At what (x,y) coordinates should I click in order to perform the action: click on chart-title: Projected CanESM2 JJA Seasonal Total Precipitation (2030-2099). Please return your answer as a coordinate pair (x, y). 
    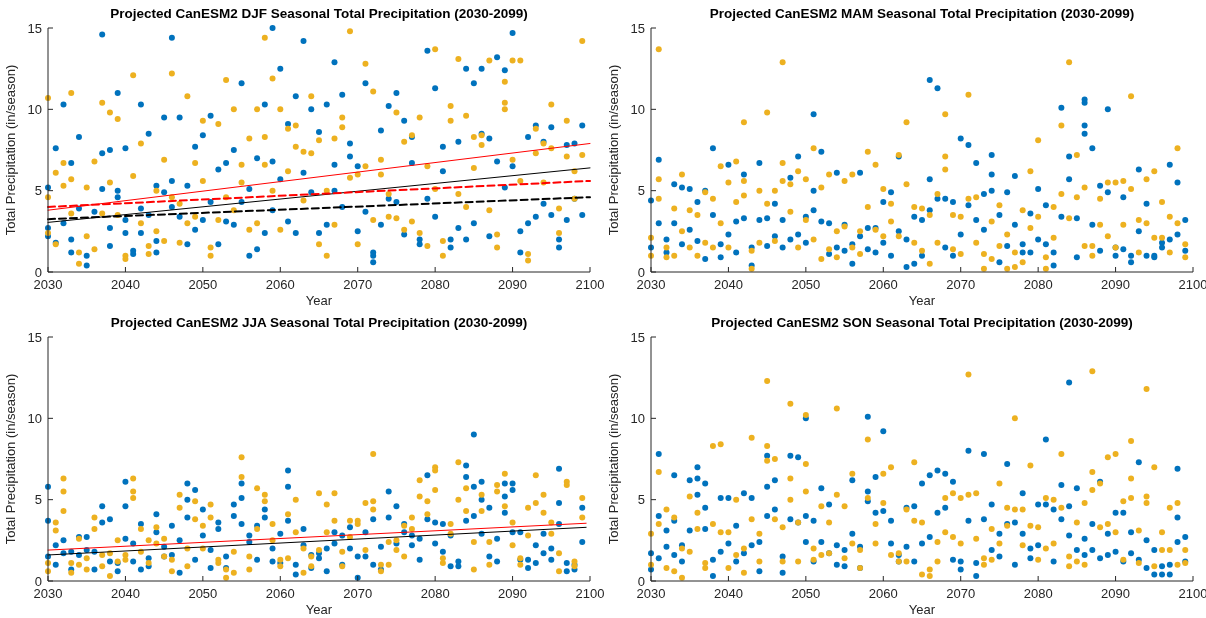
    Looking at the image, I should click on (319, 322).